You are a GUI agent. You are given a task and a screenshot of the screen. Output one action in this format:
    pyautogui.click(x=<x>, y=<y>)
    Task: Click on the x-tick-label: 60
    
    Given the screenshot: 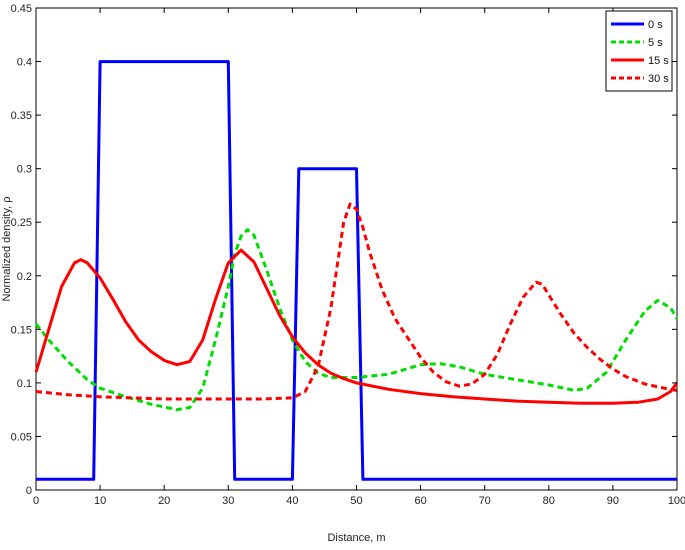 What is the action you would take?
    pyautogui.click(x=420, y=501)
    